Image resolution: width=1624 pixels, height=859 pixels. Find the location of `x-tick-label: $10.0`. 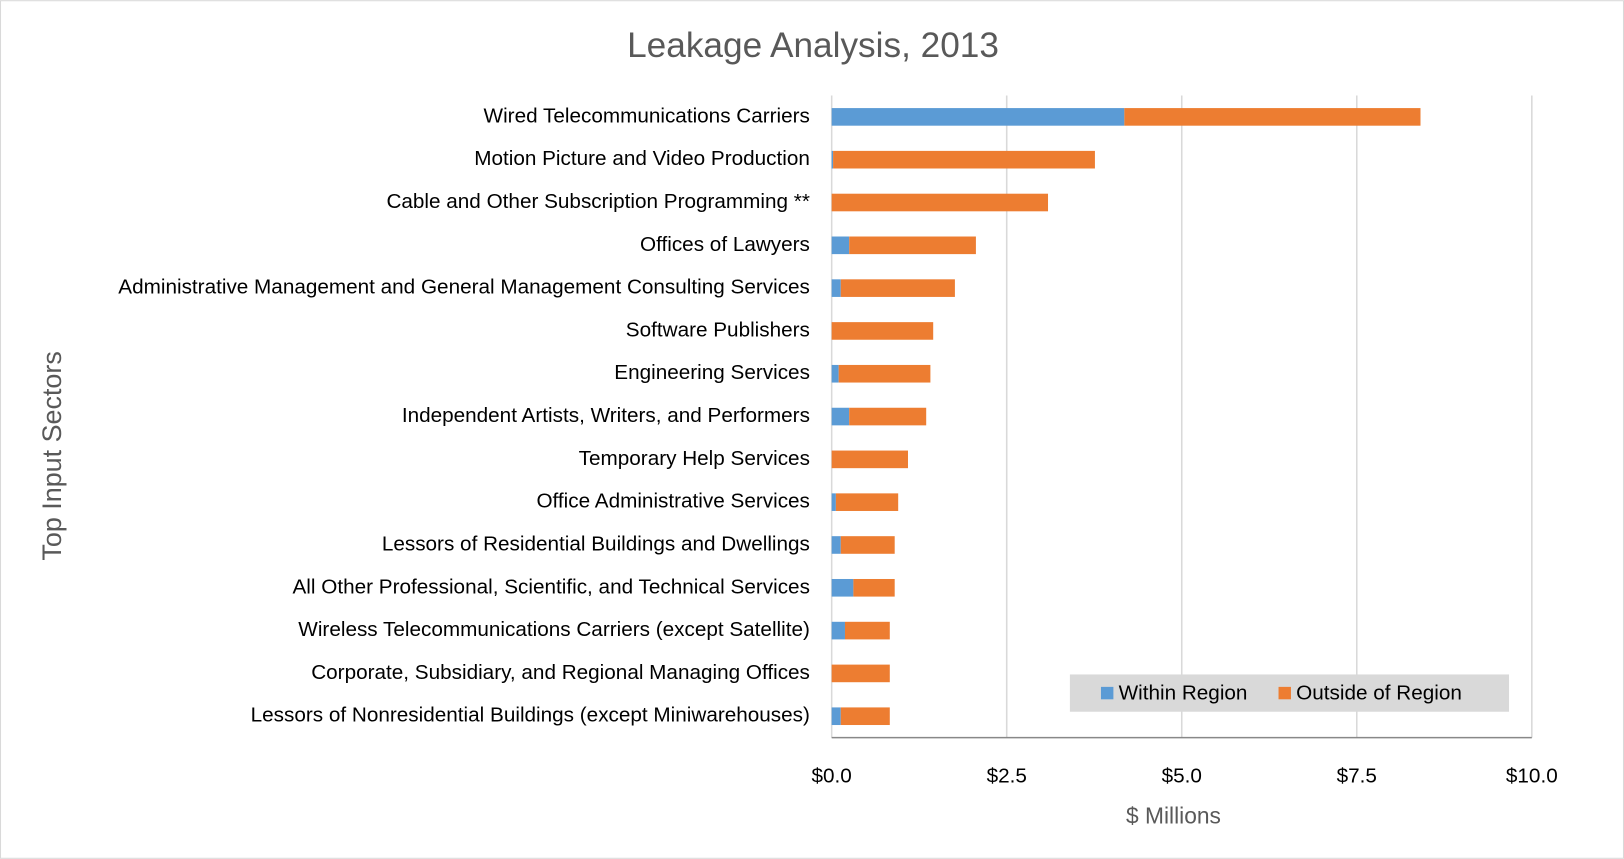

x-tick-label: $10.0 is located at coordinates (1532, 775).